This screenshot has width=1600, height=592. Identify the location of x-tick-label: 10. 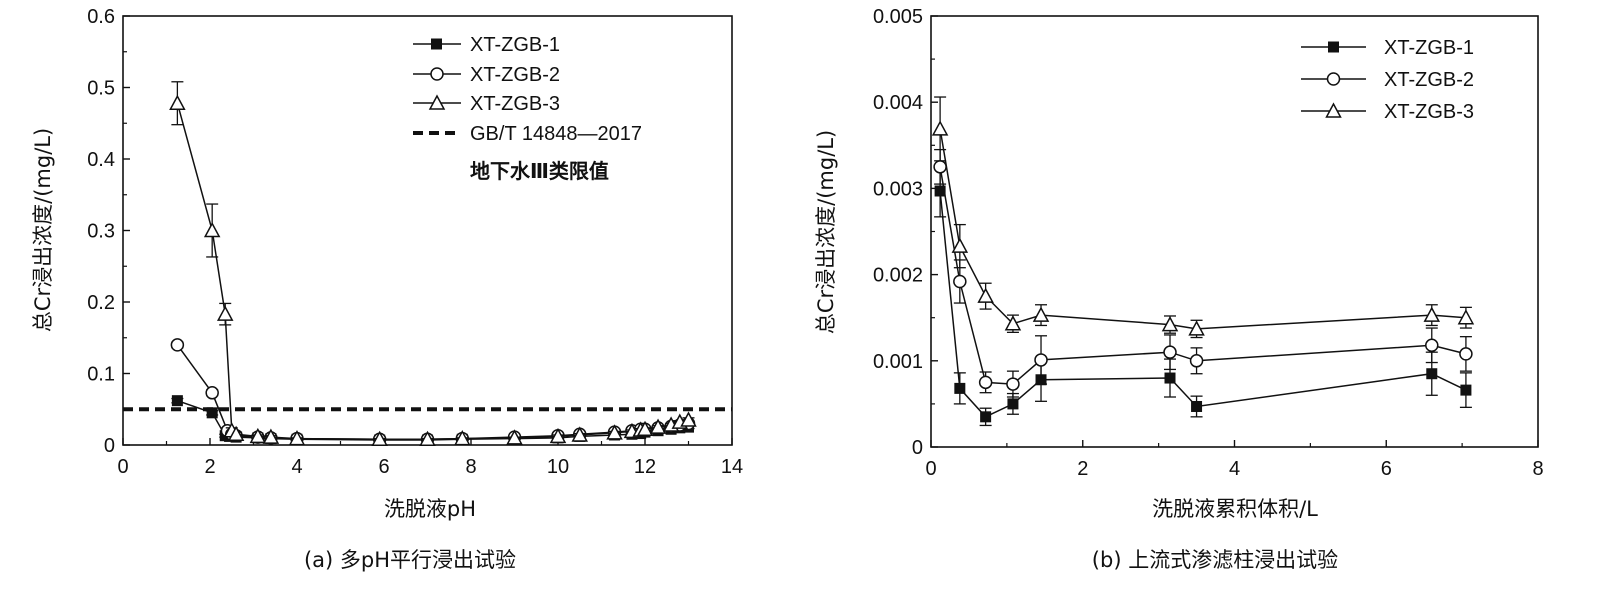
(558, 467).